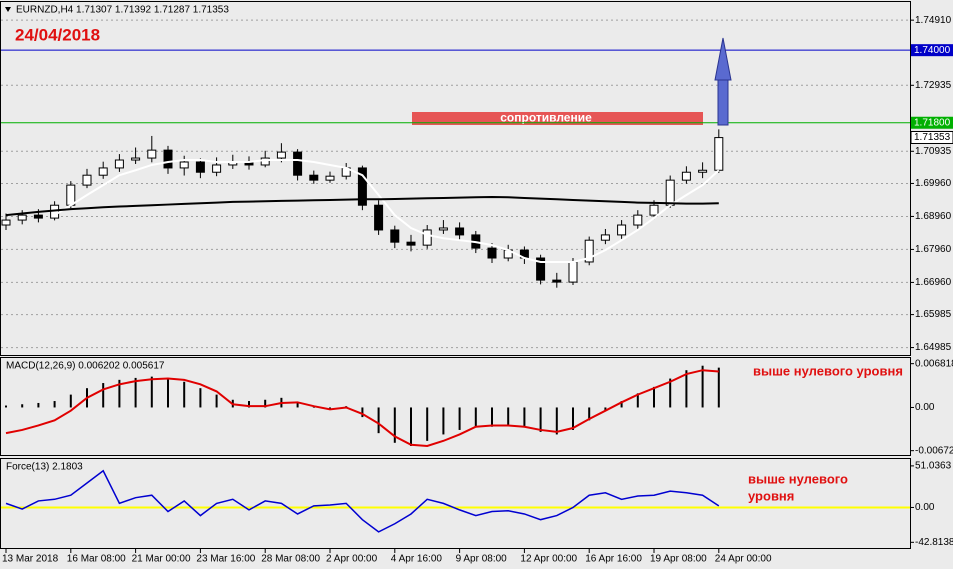 This screenshot has height=569, width=953. Describe the element at coordinates (613, 559) in the screenshot. I see `x-tick-label: 16 Apr 16:00` at that location.